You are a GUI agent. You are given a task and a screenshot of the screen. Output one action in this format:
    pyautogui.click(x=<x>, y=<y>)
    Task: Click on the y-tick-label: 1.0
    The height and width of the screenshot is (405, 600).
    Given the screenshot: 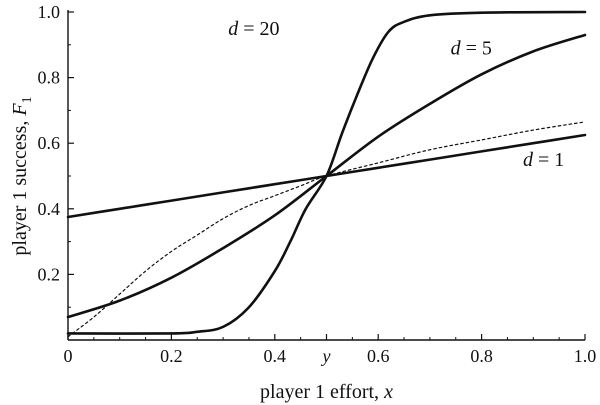 What is the action you would take?
    pyautogui.click(x=49, y=12)
    